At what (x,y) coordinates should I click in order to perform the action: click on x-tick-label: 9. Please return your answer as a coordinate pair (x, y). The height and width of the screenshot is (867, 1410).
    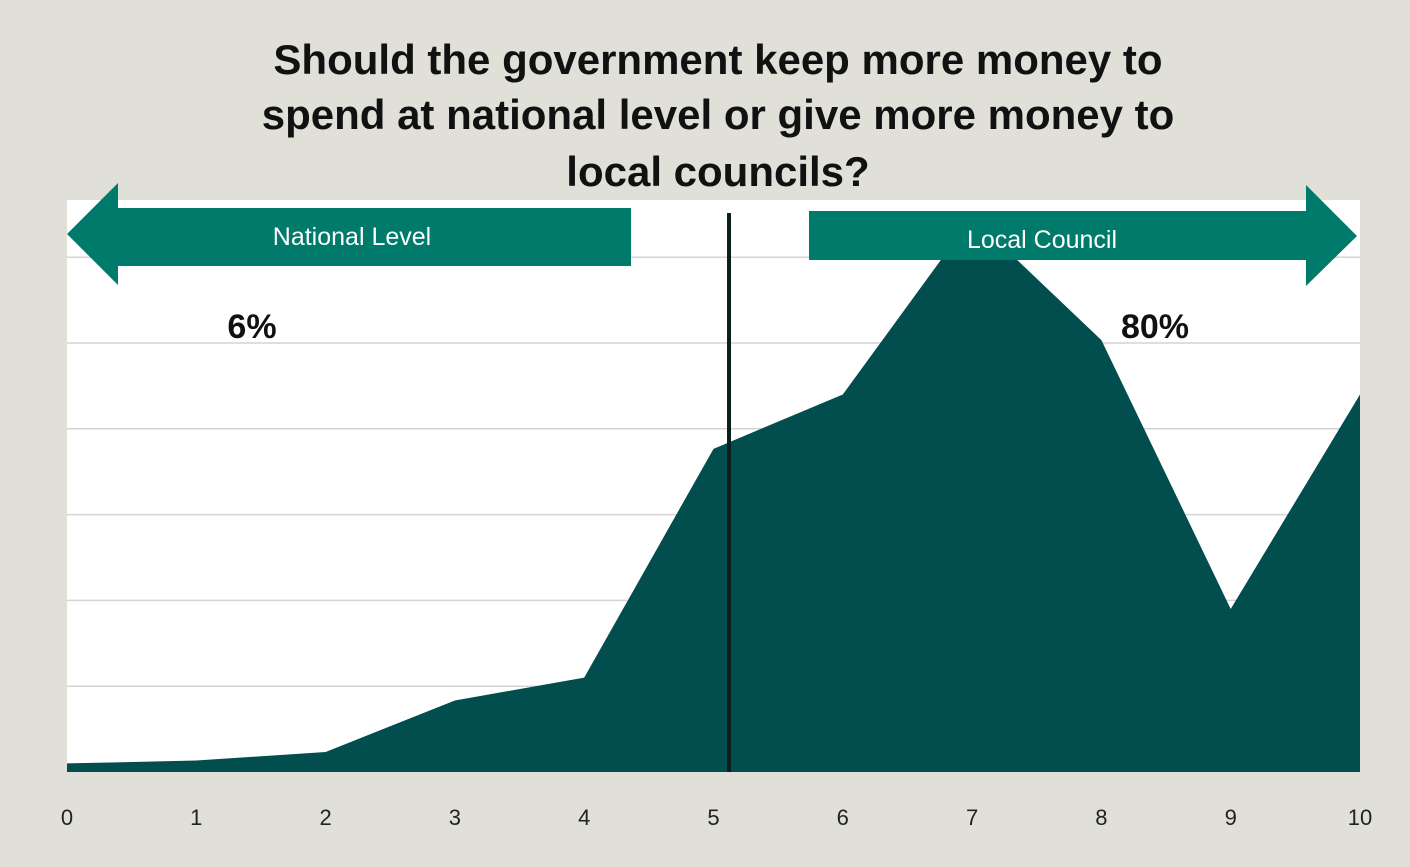
    Looking at the image, I should click on (1231, 817).